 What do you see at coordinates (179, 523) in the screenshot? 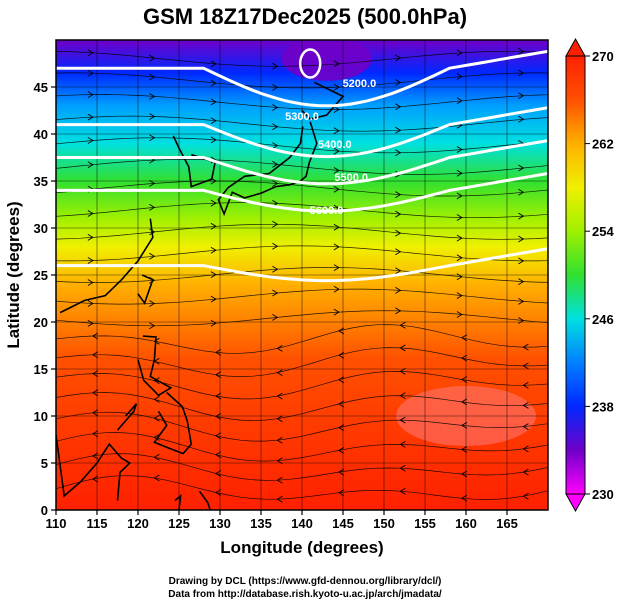
I see `x-tick-label: 125` at bounding box center [179, 523].